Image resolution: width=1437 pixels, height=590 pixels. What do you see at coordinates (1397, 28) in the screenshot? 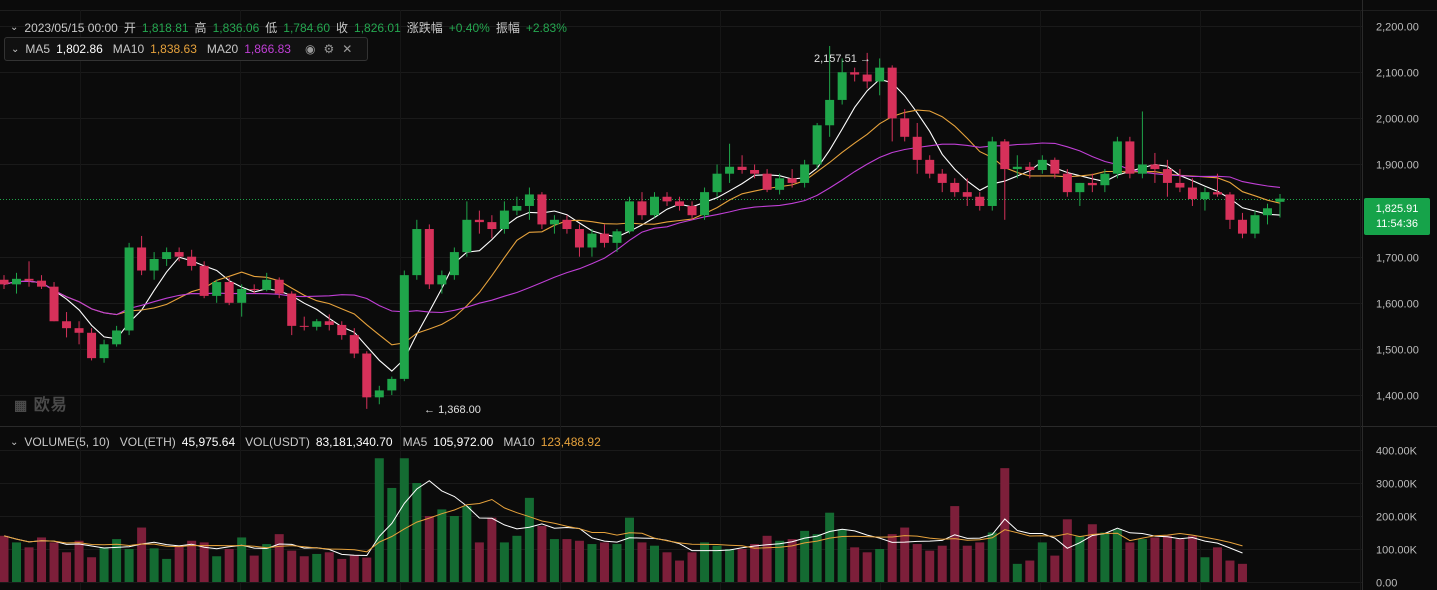
I see `price-tick-label: 2,200.00` at bounding box center [1397, 28].